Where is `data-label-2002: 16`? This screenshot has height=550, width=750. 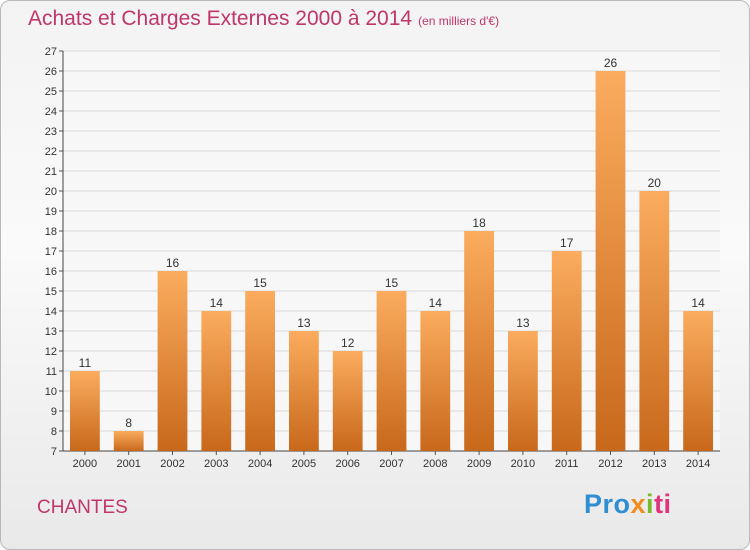 data-label-2002: 16 is located at coordinates (173, 263).